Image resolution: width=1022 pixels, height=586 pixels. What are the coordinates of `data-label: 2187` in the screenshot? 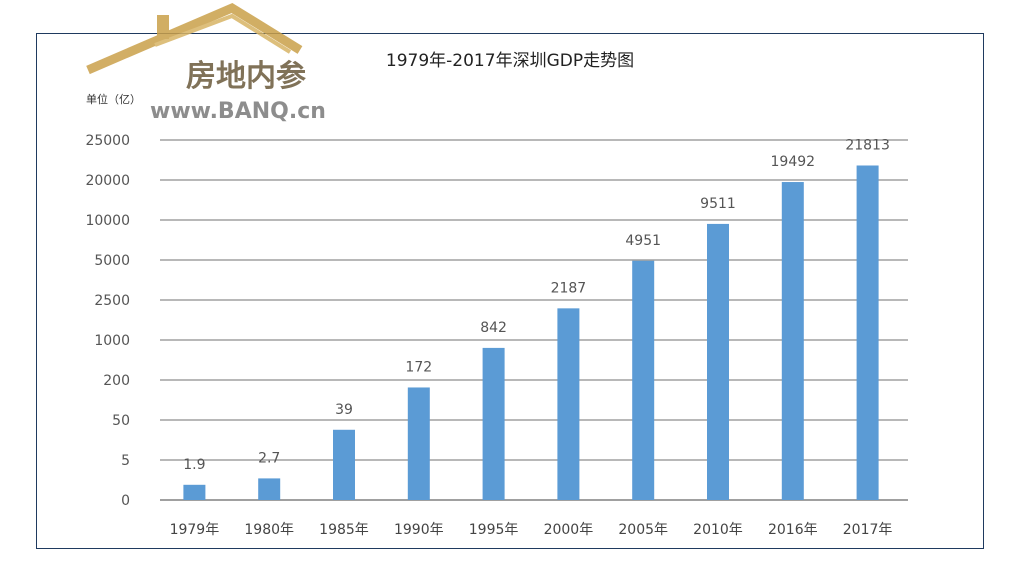 It's located at (569, 288).